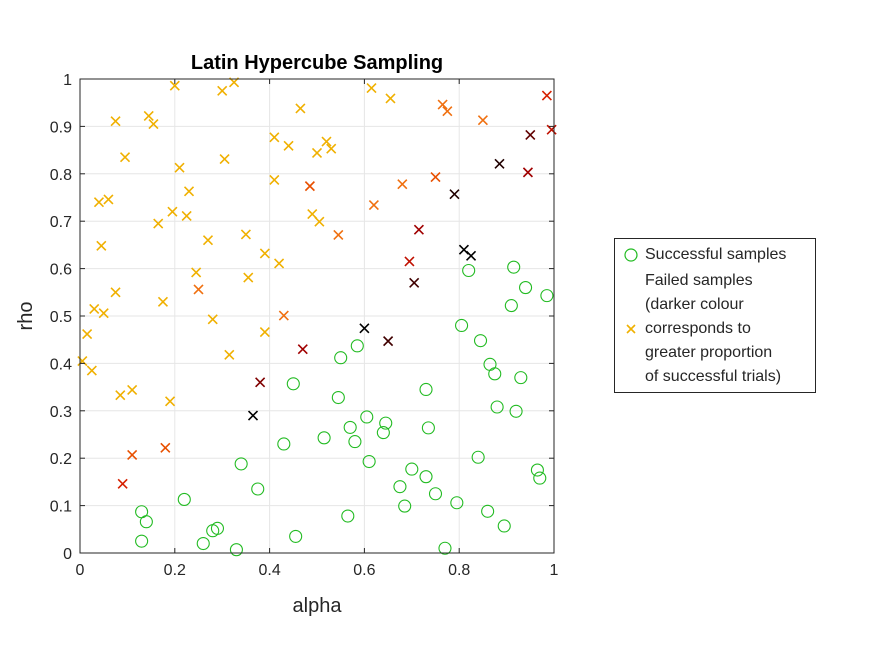 The image size is (875, 656). I want to click on legend-entry-successful: Successful samples, so click(715, 255).